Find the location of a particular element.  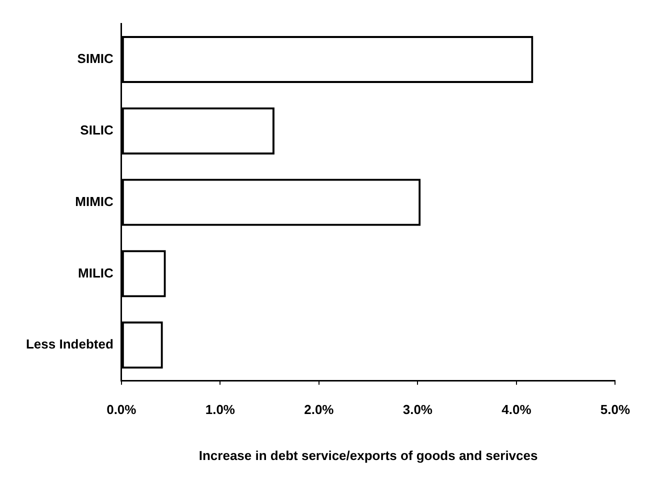

y-tick-label: SILIC is located at coordinates (97, 130).